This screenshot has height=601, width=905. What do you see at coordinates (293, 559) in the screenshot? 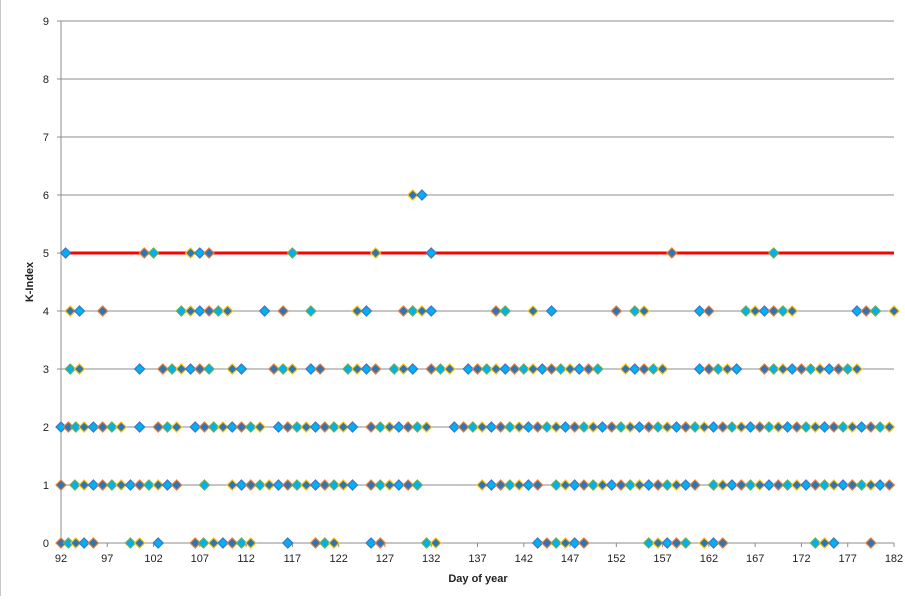
I see `x-tick-label-117: 117` at bounding box center [293, 559].